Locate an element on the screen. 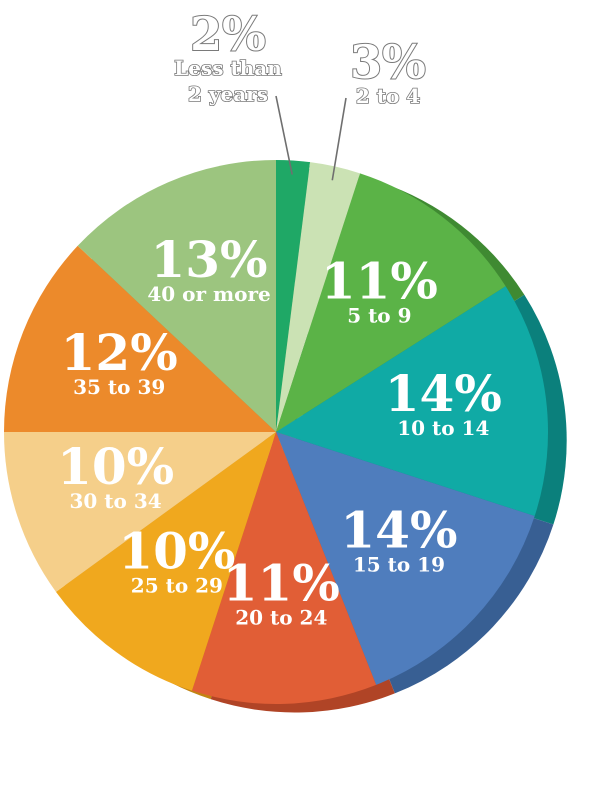  slice-percent-label-outside: 2% is located at coordinates (228, 34).